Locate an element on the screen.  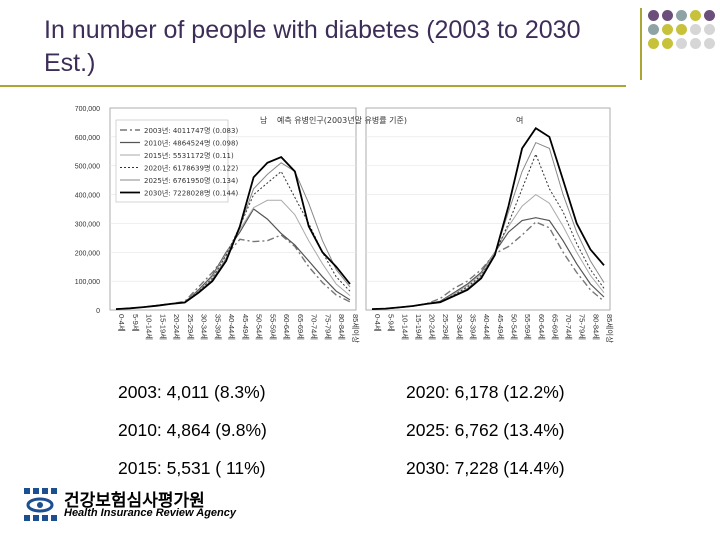
stat-2003: 2003: 4,011 (8.3%) is located at coordinates (192, 392).